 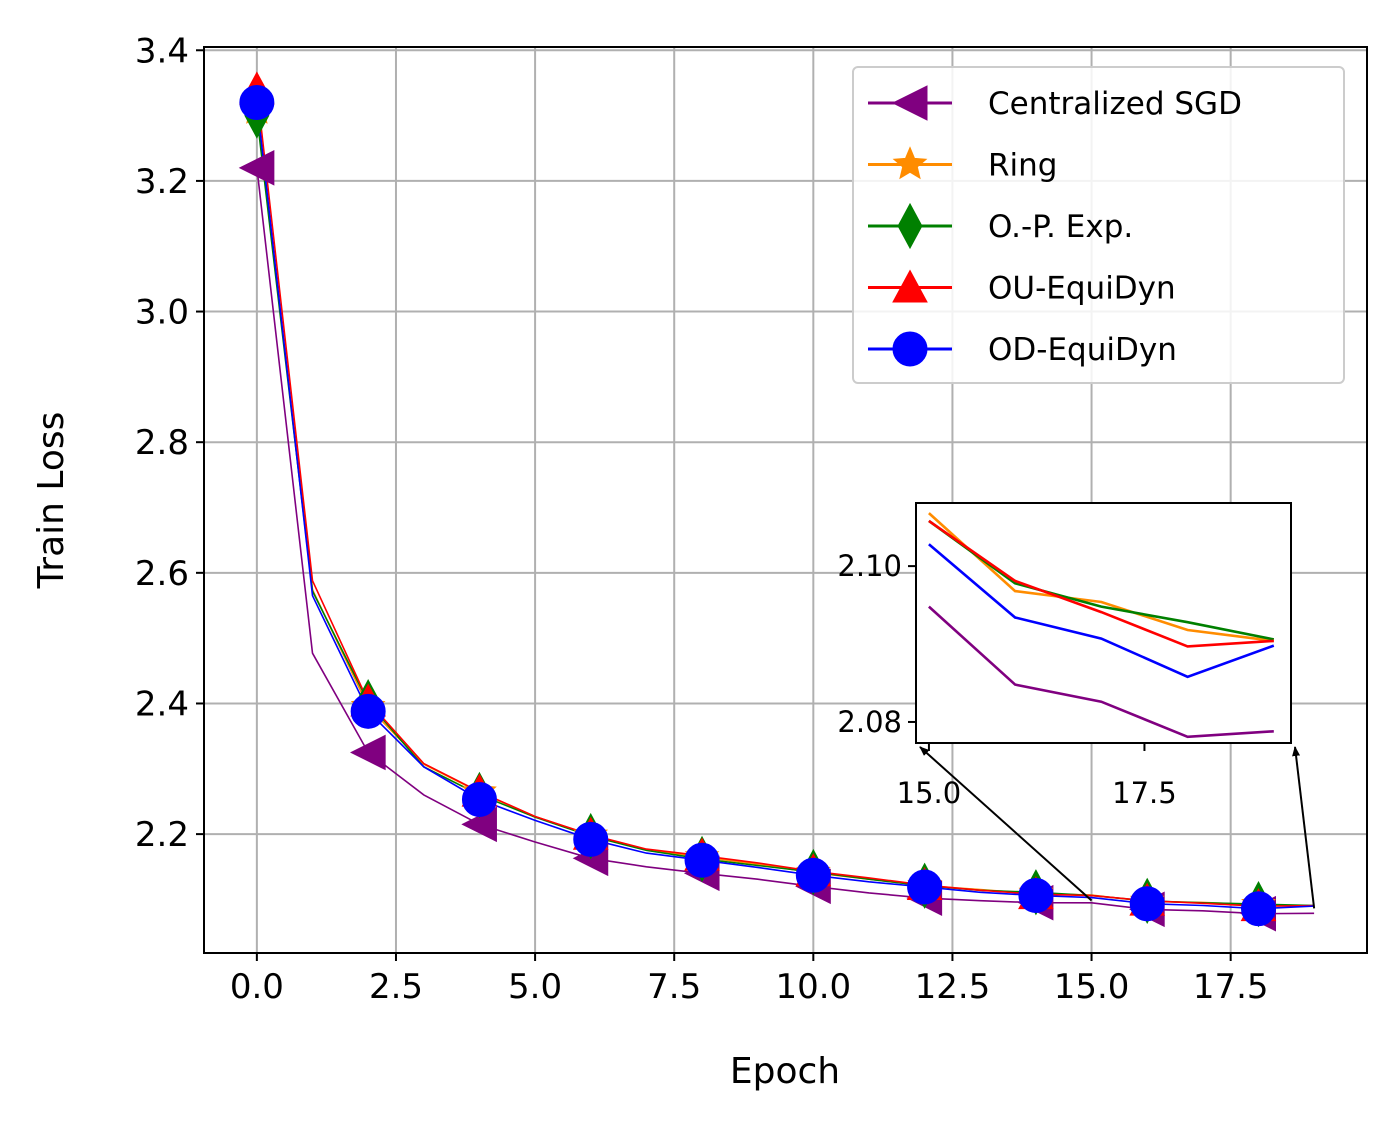 What do you see at coordinates (1115, 104) in the screenshot?
I see `legend-label-centralized-sgd: Centralized SGD` at bounding box center [1115, 104].